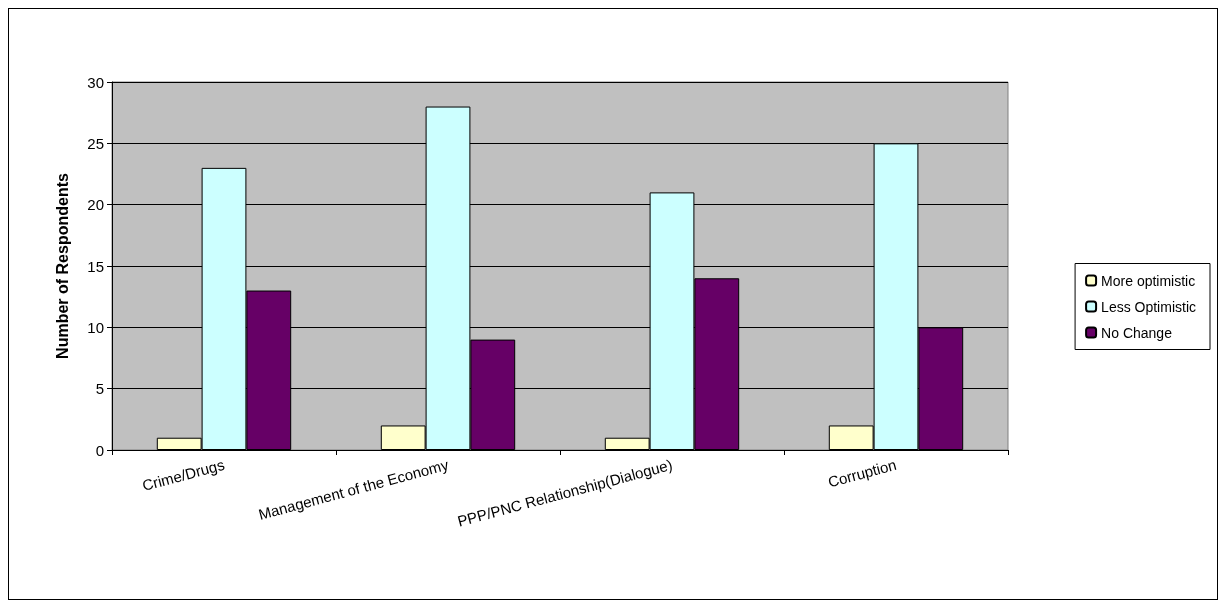 This screenshot has height=613, width=1228. What do you see at coordinates (1137, 332) in the screenshot?
I see `legend-label: No Change` at bounding box center [1137, 332].